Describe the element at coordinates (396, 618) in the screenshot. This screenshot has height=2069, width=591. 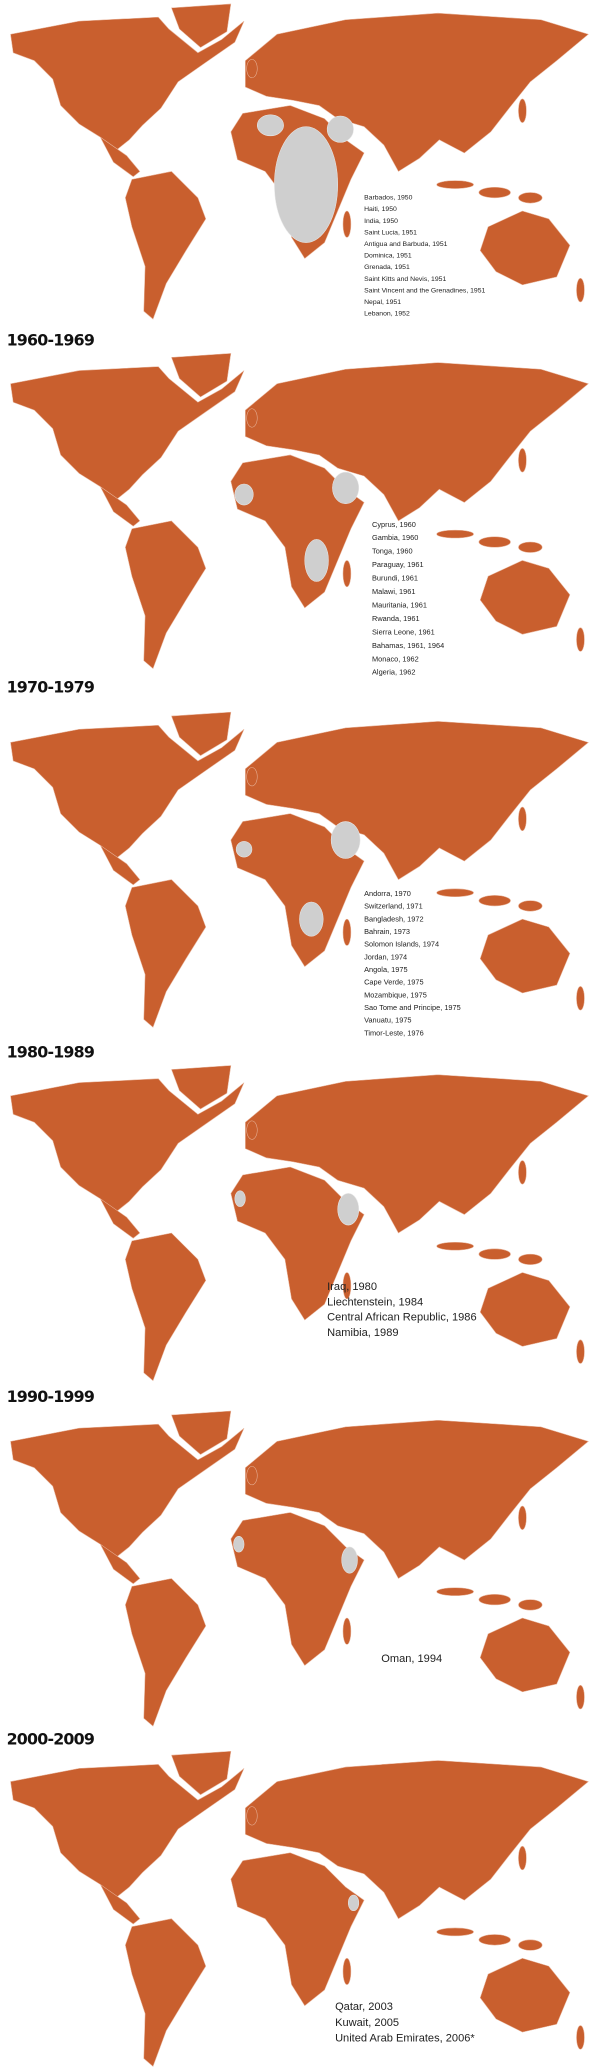
I see `country-entry: Rwanda, 1961` at that location.